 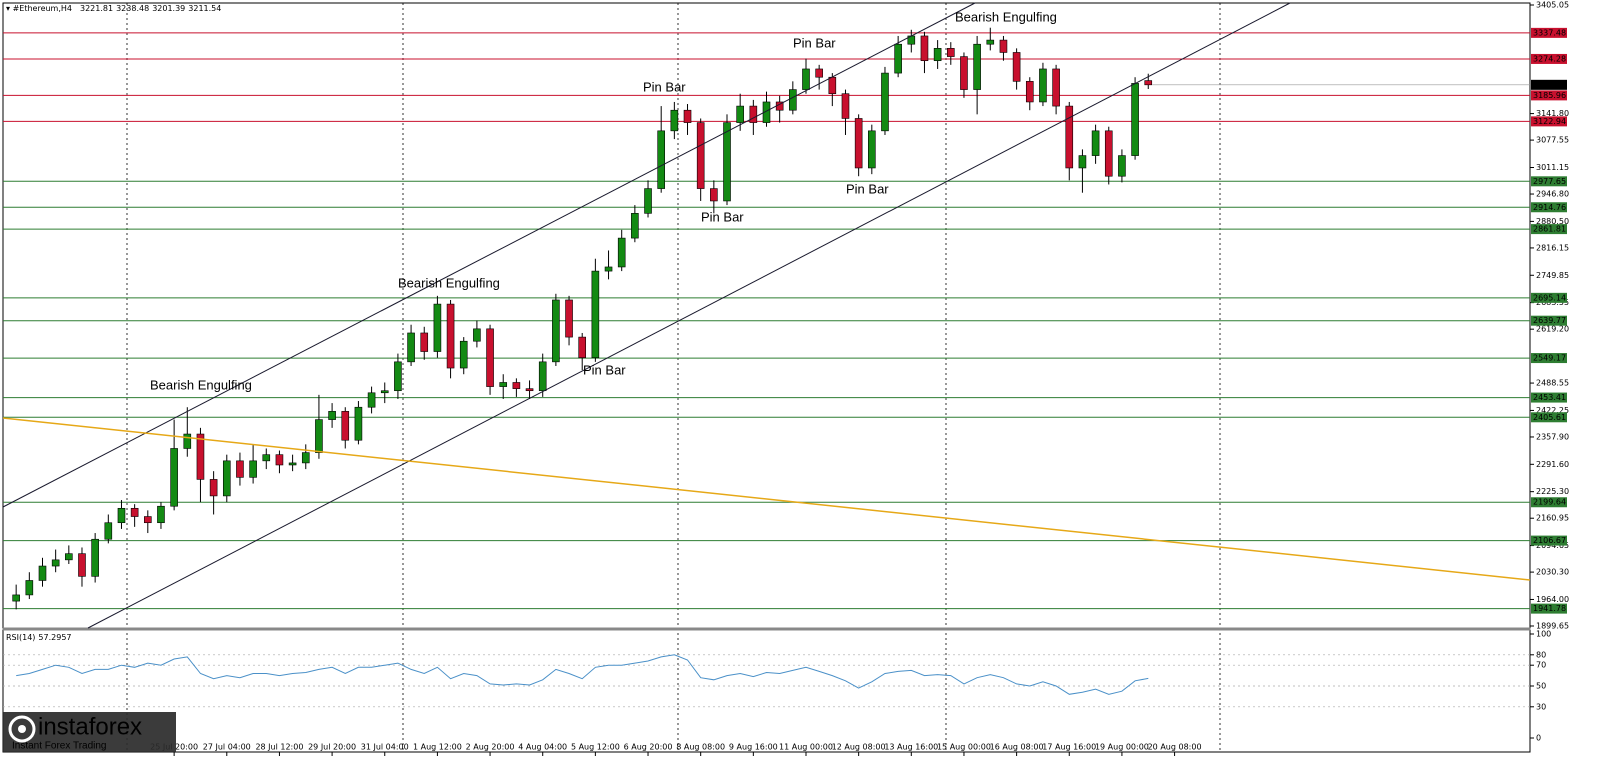 What do you see at coordinates (437, 747) in the screenshot?
I see `x-tick-label: 1 Aug 12:00` at bounding box center [437, 747].